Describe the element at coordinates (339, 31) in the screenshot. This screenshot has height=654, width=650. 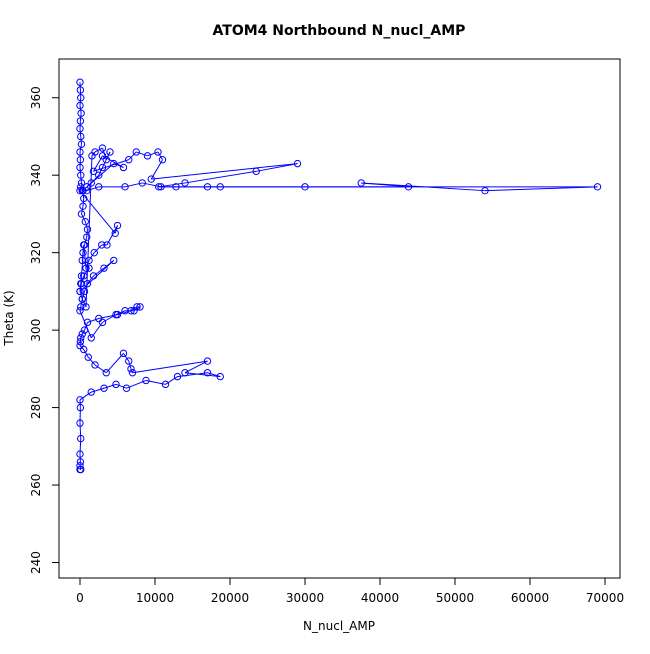
I see `chart-title: ATOM4 Northbound N_nucl_AMP` at that location.